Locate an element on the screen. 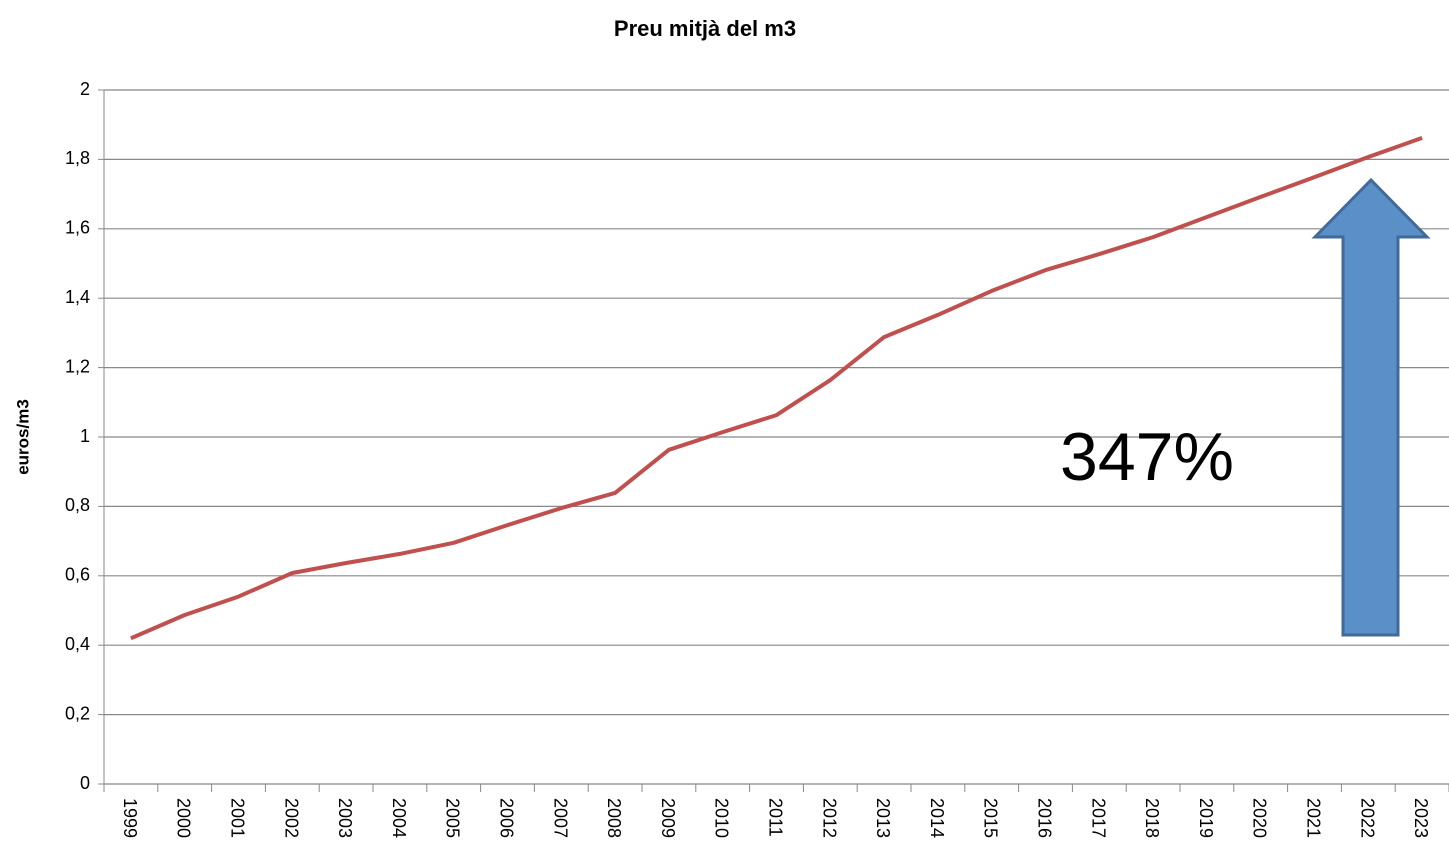 This screenshot has width=1449, height=857. y-tick-label: 2 is located at coordinates (85, 89).